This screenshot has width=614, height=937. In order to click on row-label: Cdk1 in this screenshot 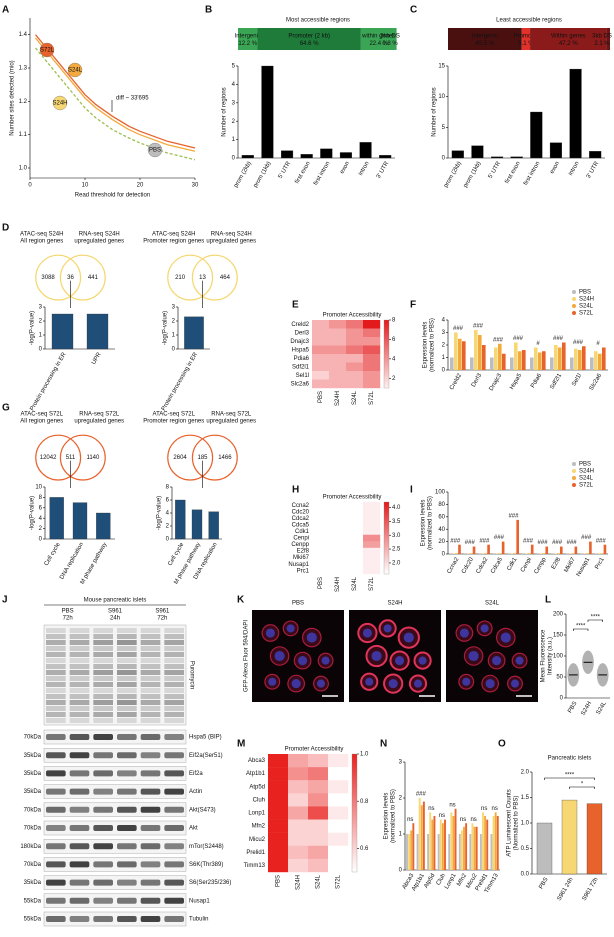, I will do `click(302, 532)`.